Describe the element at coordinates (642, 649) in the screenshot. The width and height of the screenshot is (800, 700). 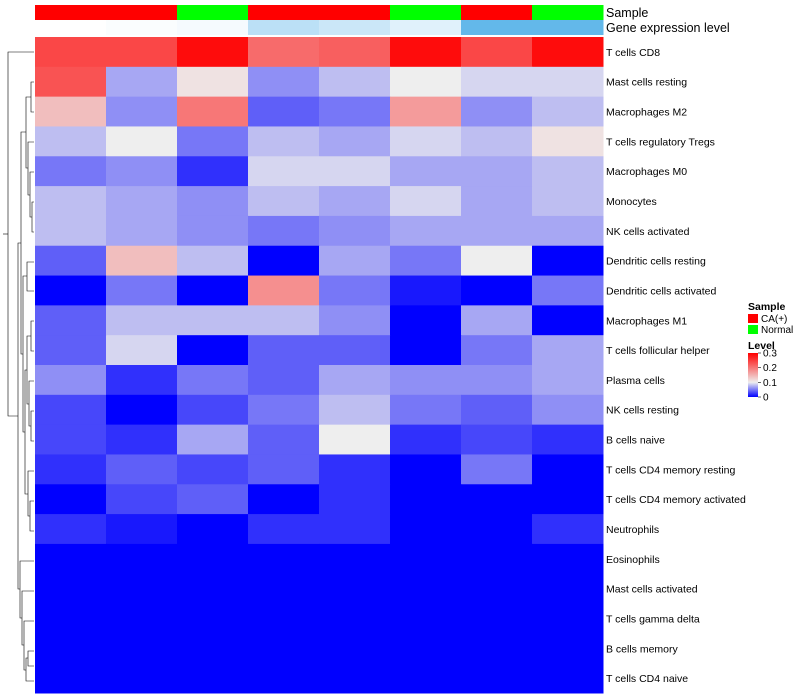
I see `row-label: B cells memory` at that location.